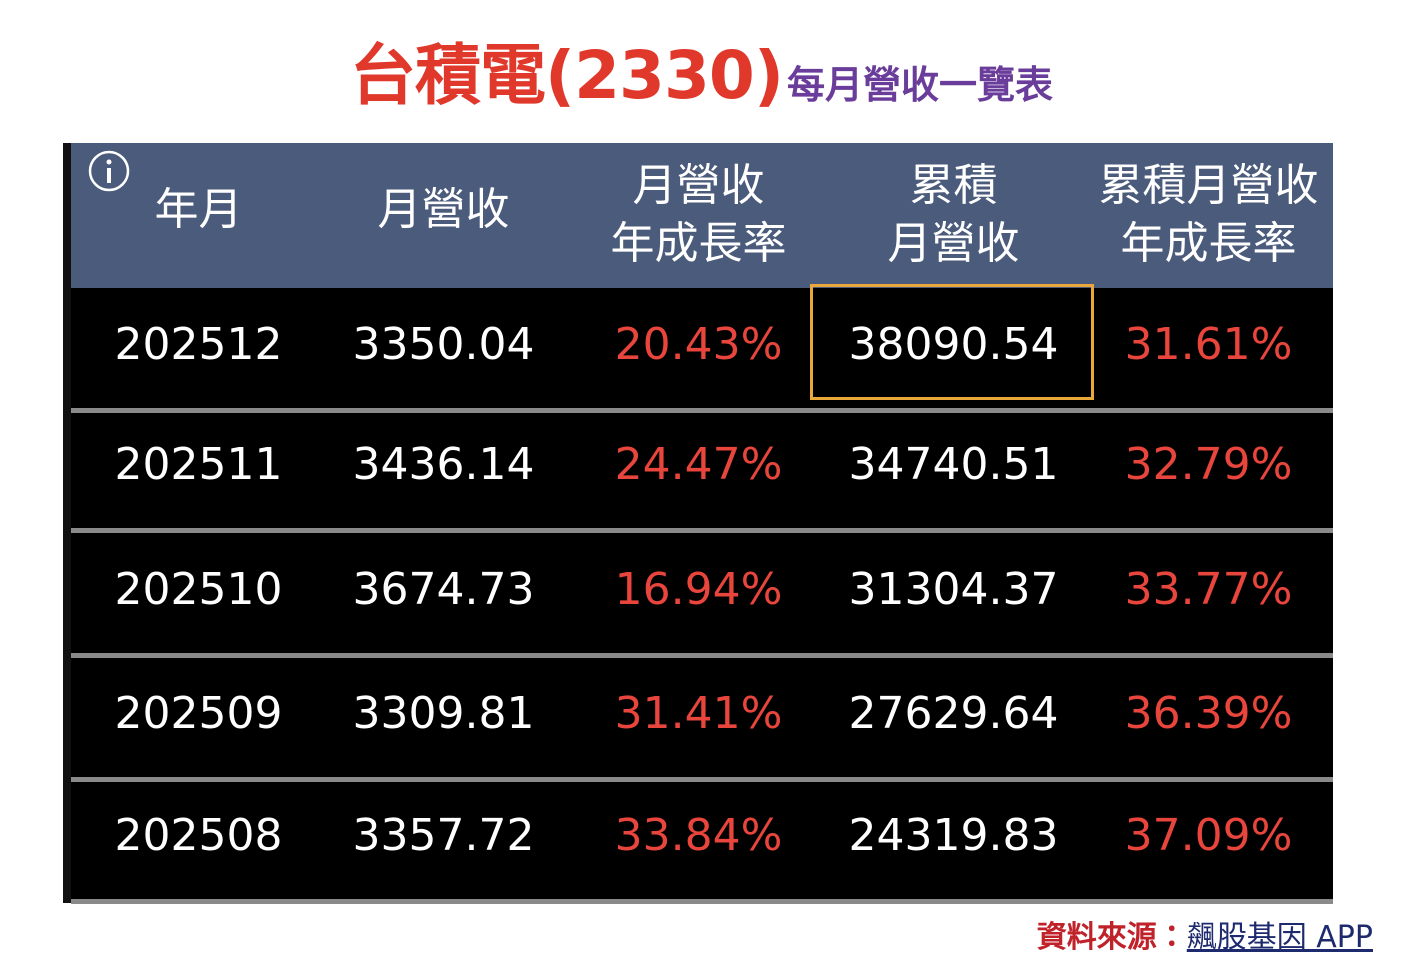 The image size is (1403, 973). Describe the element at coordinates (1208, 713) in the screenshot. I see `table-cell: 36.39%` at that location.